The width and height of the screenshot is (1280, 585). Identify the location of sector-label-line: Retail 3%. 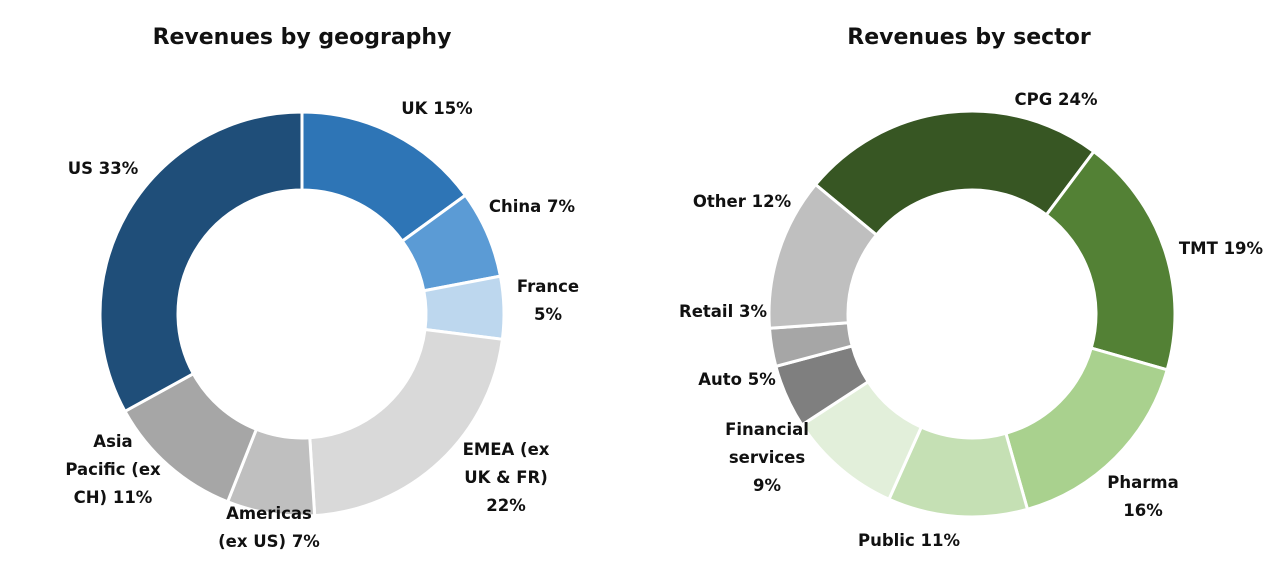
(723, 311).